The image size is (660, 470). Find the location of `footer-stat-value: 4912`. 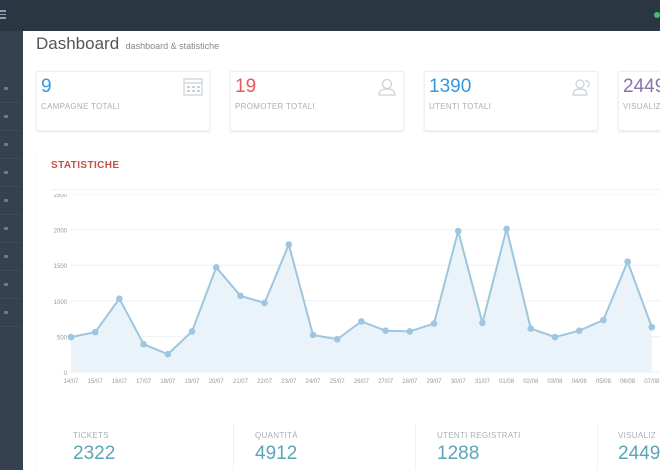

footer-stat-value: 4912 is located at coordinates (276, 453).